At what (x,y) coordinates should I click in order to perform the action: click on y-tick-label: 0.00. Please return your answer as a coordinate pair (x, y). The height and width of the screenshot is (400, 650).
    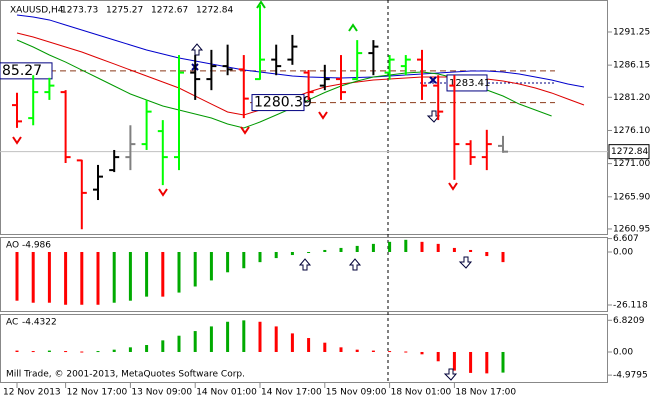
    Looking at the image, I should click on (623, 252).